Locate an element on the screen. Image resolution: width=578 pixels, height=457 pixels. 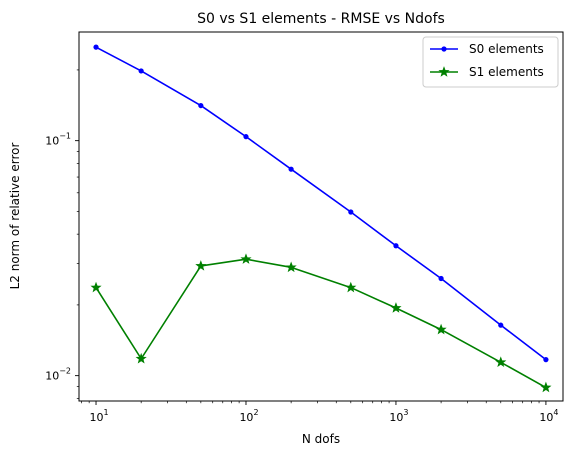
y-axis-label: L2 norm of relative error is located at coordinates (15, 216).